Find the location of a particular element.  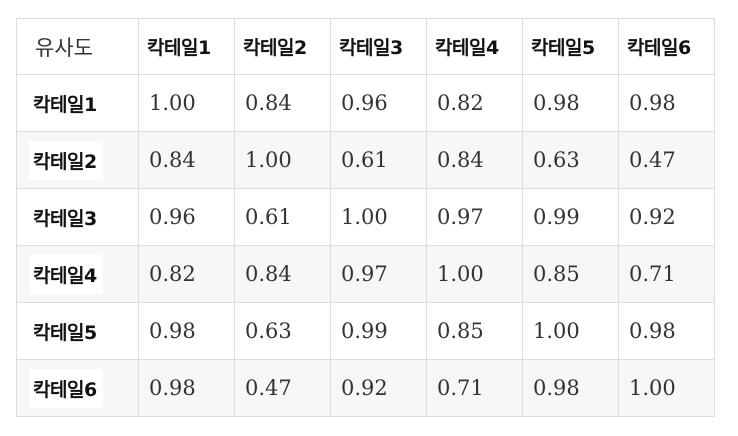

corner-label: 유사도 is located at coordinates (77, 46).